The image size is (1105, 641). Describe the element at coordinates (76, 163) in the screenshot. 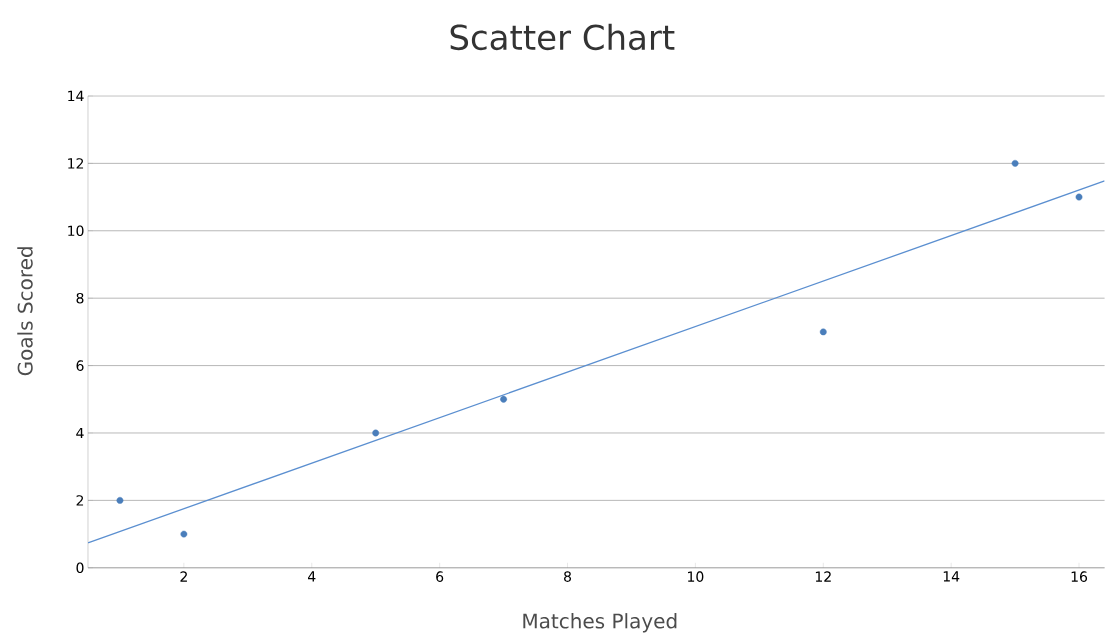

I see `y-tick-label: 12` at that location.